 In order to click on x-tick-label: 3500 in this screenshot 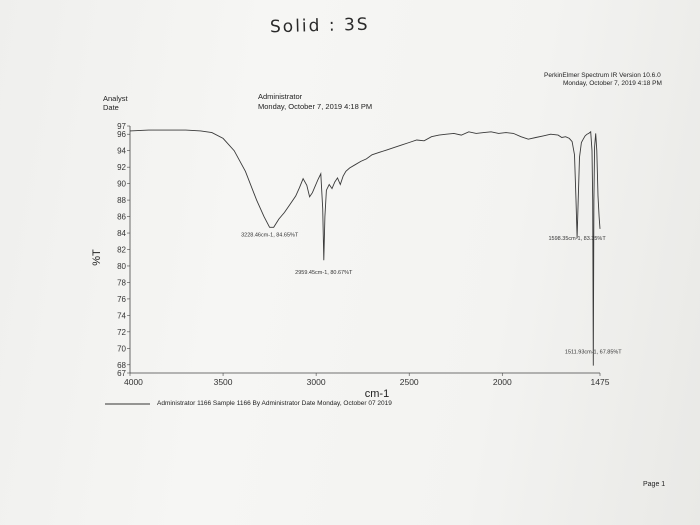, I will do `click(223, 382)`.